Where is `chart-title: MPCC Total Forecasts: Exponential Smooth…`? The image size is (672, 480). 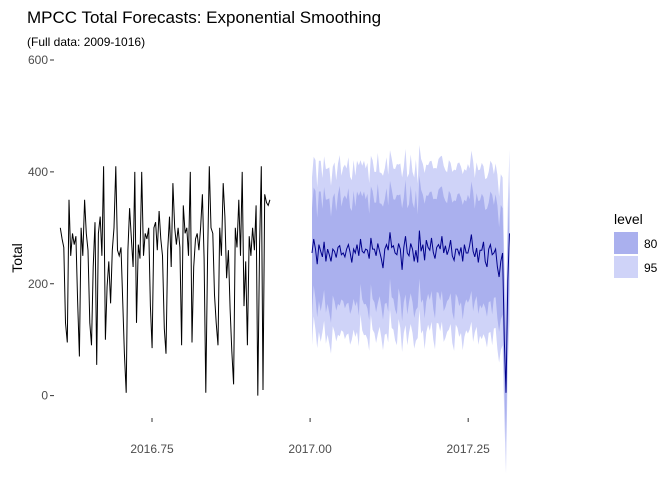 chart-title: MPCC Total Forecasts: Exponential Smooth… is located at coordinates (204, 17).